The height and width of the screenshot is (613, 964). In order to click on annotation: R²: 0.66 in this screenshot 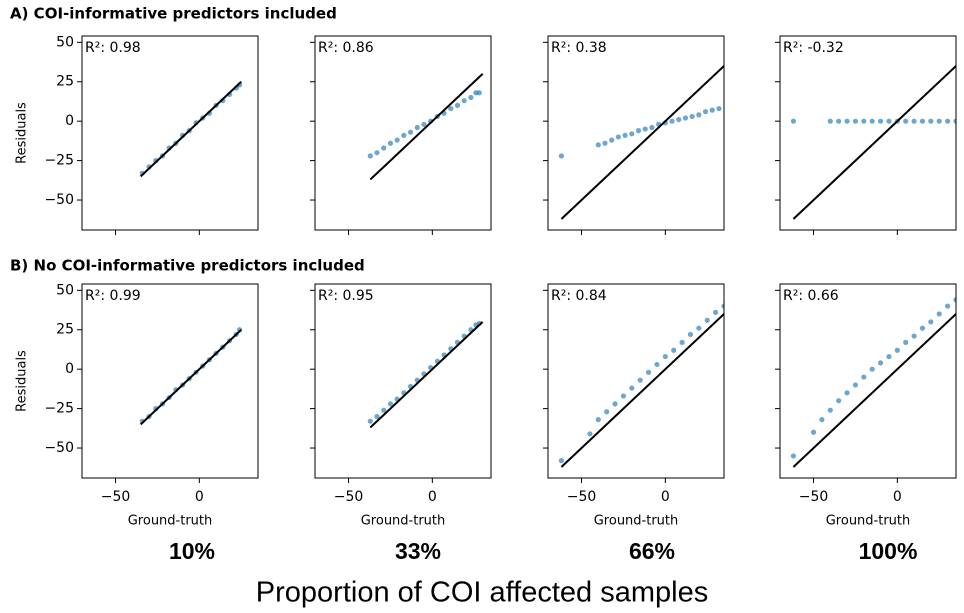, I will do `click(811, 296)`.